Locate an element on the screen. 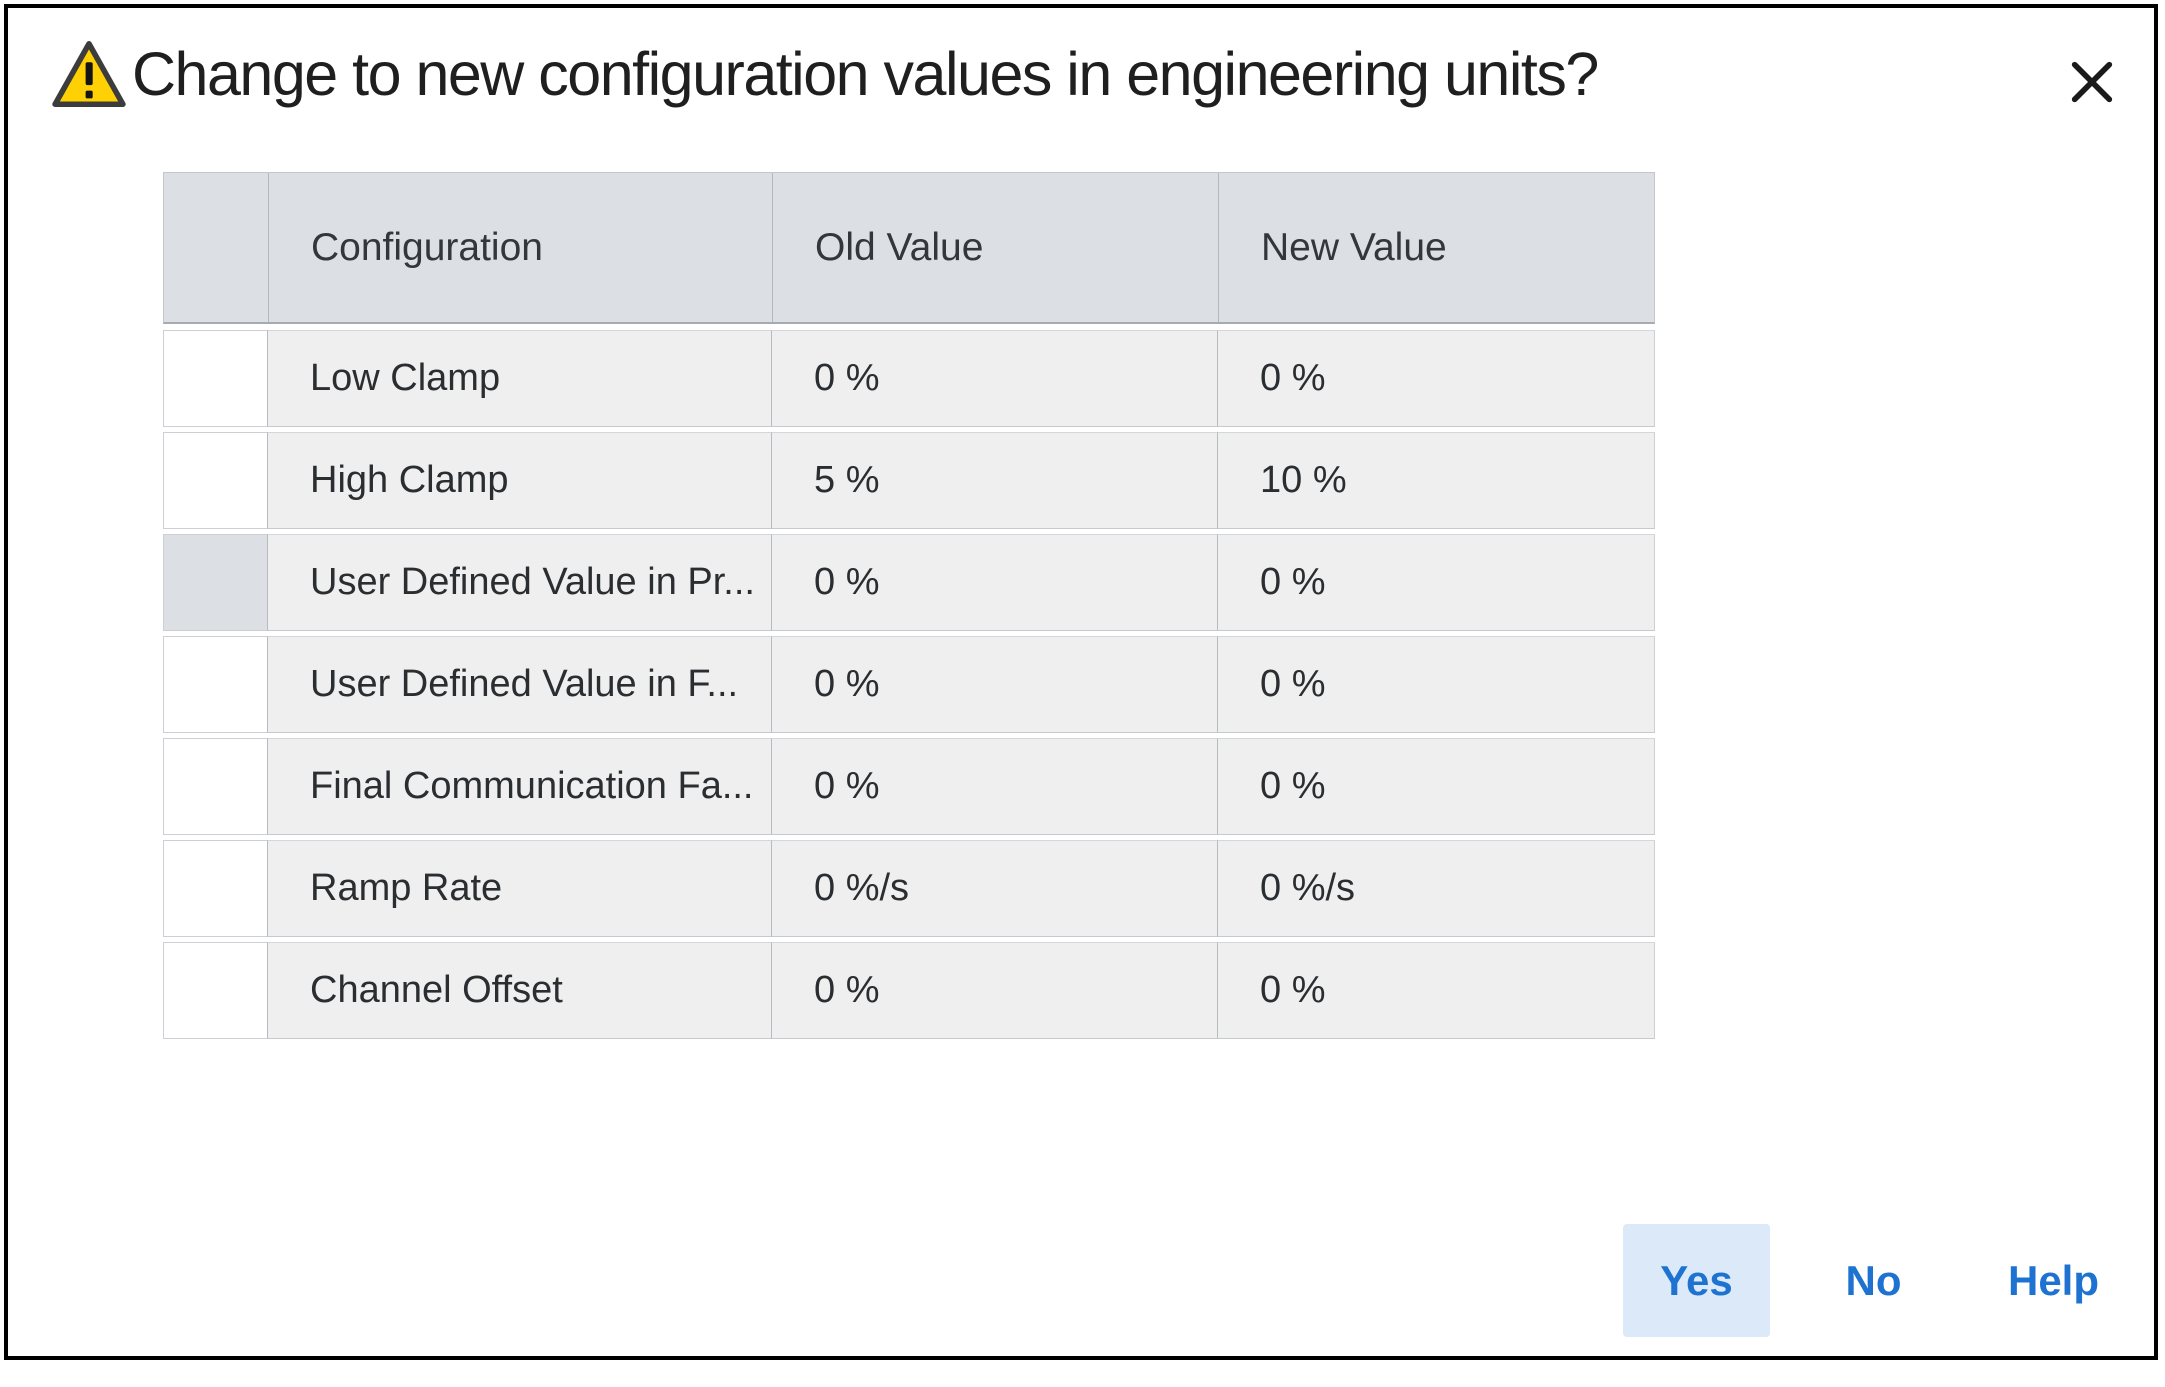 Image resolution: width=2165 pixels, height=1387 pixels. column-header-configuration: Configuration is located at coordinates (521, 247).